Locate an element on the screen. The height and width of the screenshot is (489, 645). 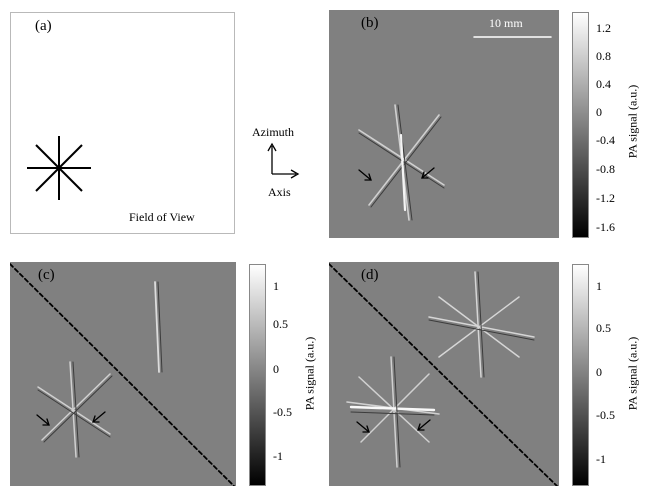
cbar-b-tick: 1.2 is located at coordinates (603, 28).